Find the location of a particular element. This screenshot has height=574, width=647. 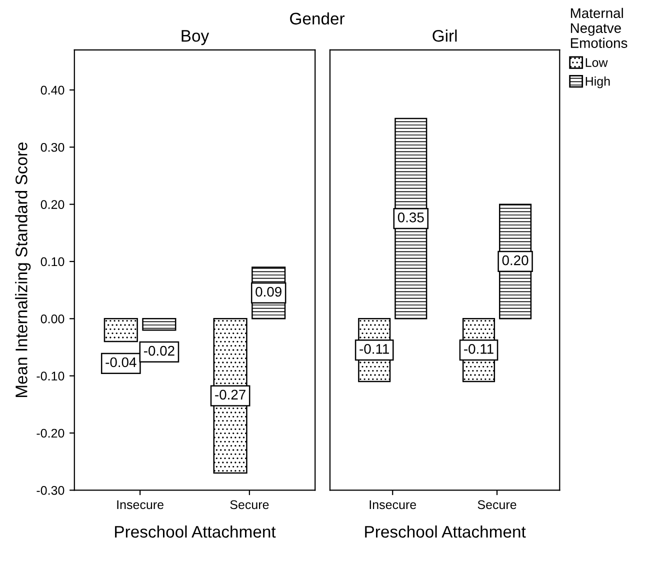

chart-title: Girl is located at coordinates (444, 36).